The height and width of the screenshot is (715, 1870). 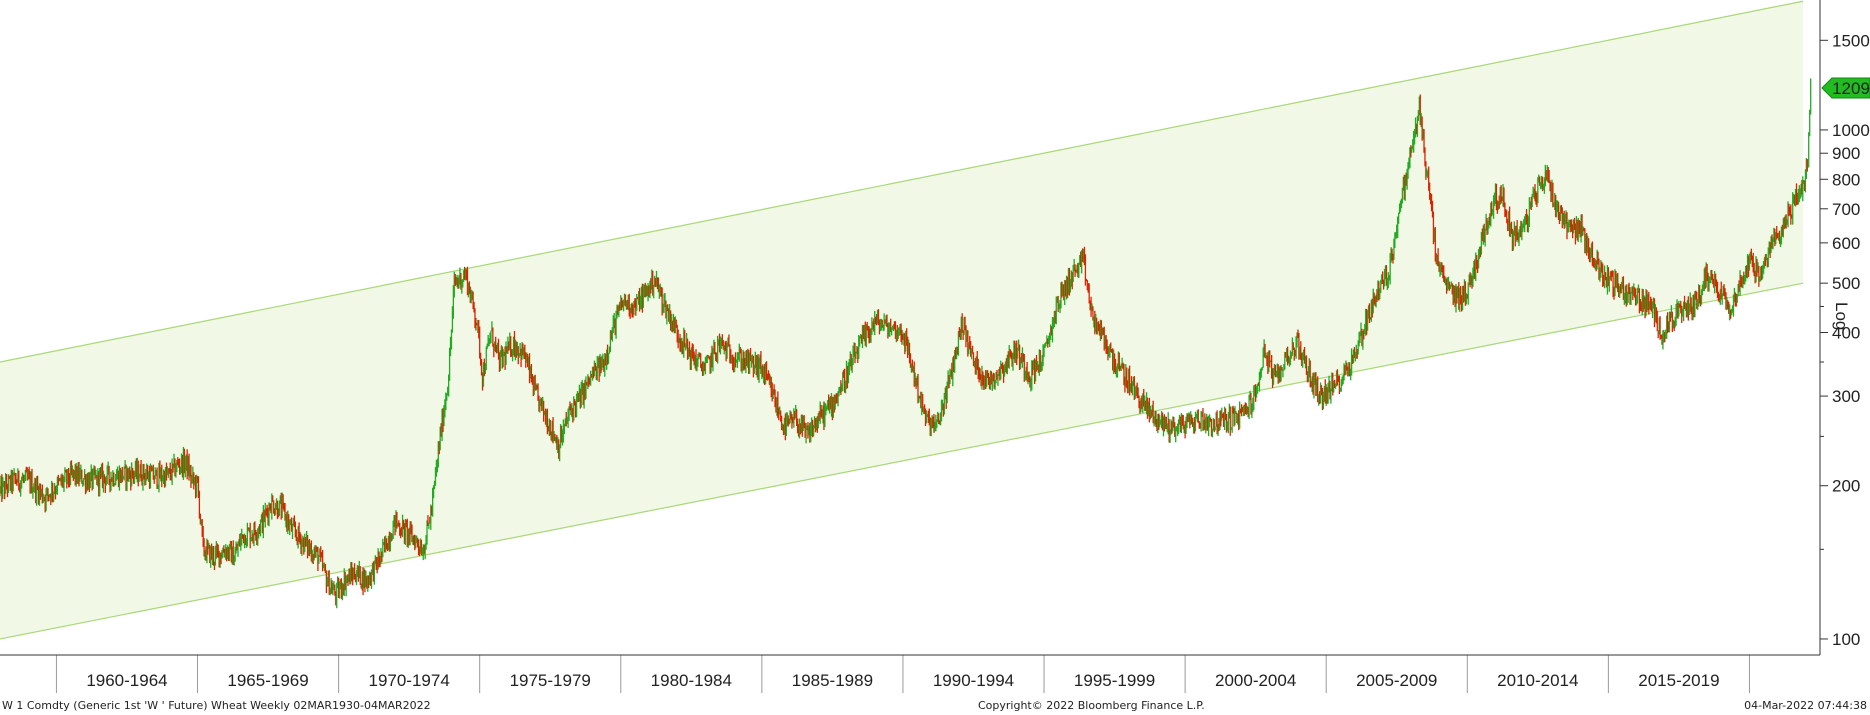 What do you see at coordinates (1846, 243) in the screenshot?
I see `y-tick-label: 600` at bounding box center [1846, 243].